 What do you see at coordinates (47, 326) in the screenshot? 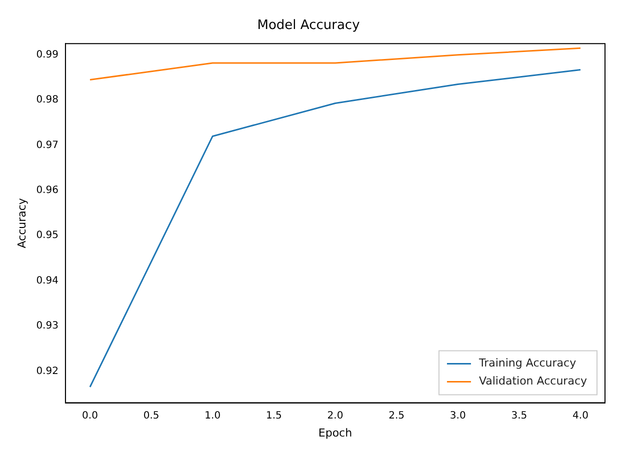
I see `y-tick-label: 0.93` at bounding box center [47, 326].